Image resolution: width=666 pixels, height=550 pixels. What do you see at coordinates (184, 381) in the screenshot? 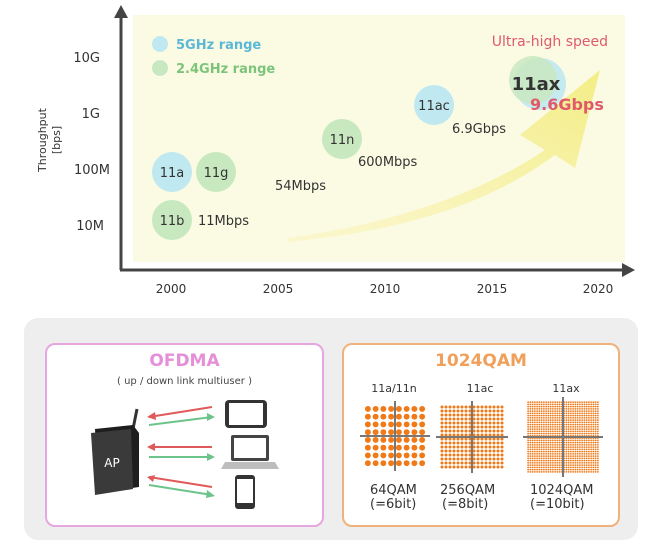
I see `ofdma-subtitle: ( up / down link multiuser )` at bounding box center [184, 381].